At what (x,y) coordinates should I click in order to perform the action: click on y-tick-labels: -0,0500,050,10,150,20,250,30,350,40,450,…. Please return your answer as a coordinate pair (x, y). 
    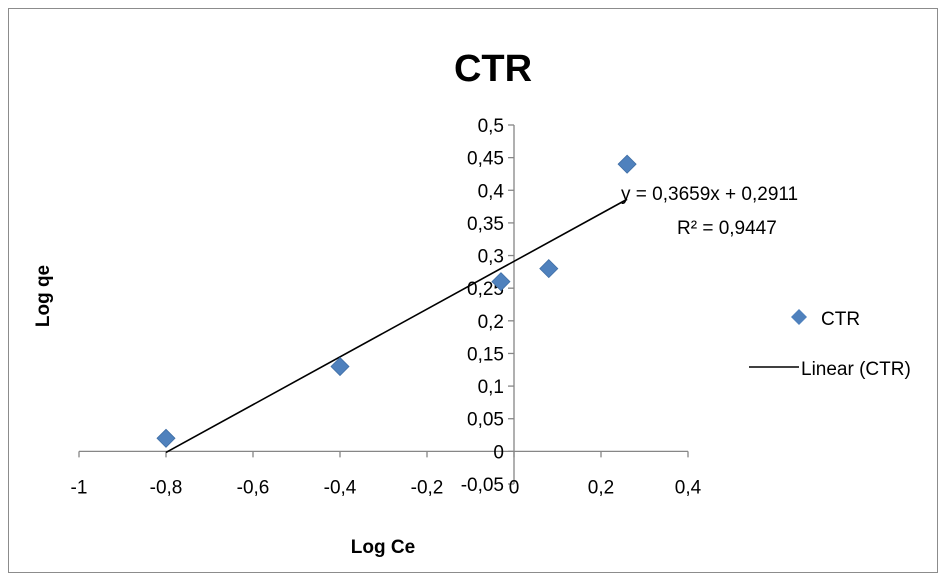
    Looking at the image, I should click on (483, 306).